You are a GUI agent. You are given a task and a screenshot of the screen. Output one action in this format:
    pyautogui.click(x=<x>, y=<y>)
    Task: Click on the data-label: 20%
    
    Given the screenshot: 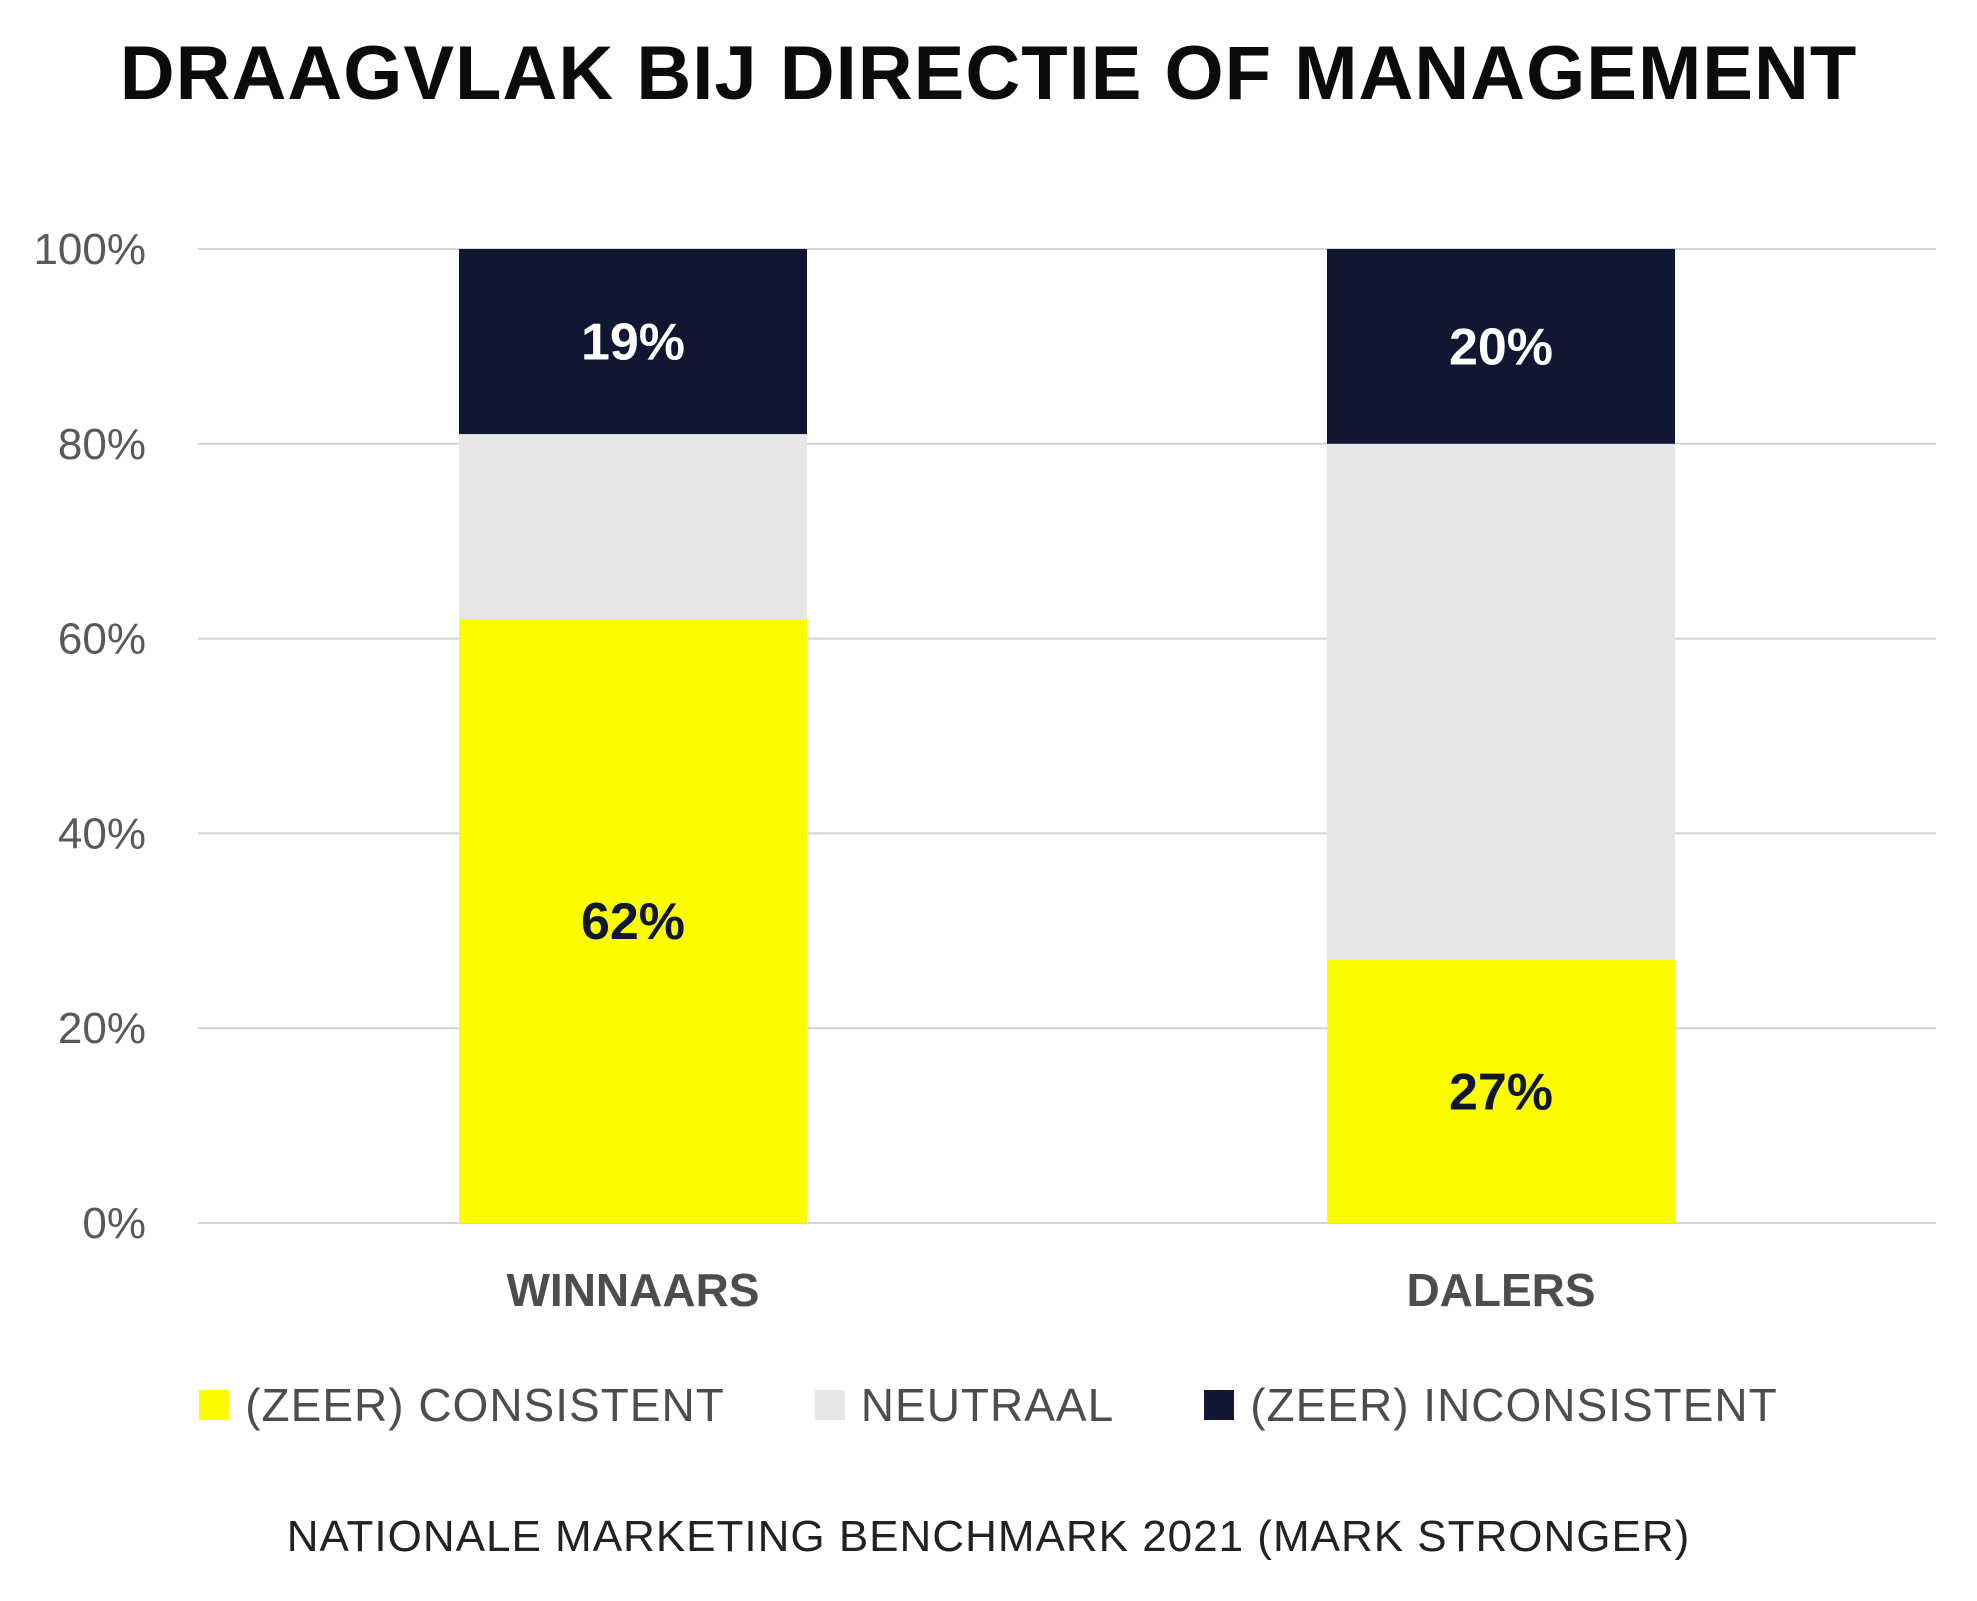 What is the action you would take?
    pyautogui.click(x=1501, y=347)
    